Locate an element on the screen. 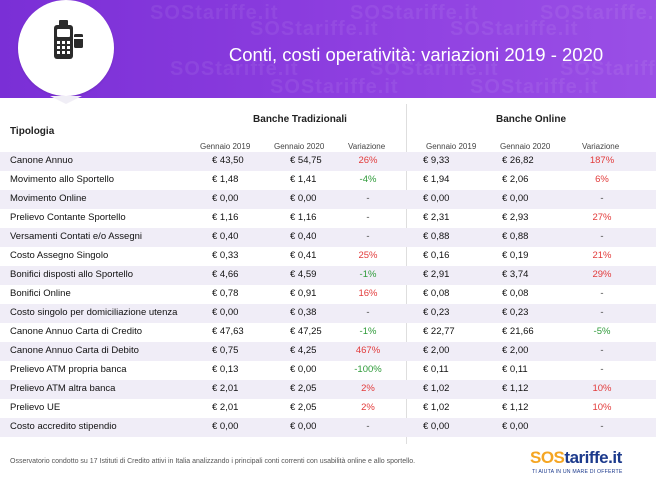 The width and height of the screenshot is (656, 492). row-label: Versamenti Contati e/o Assegni is located at coordinates (76, 236).